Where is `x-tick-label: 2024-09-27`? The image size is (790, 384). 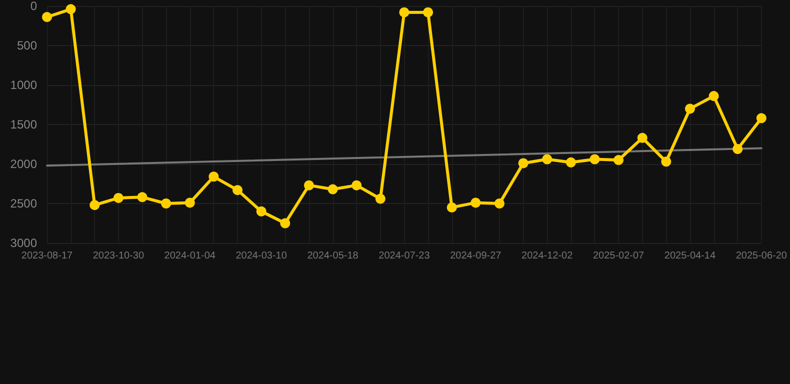
x-tick-label: 2024-09-27 is located at coordinates (476, 256).